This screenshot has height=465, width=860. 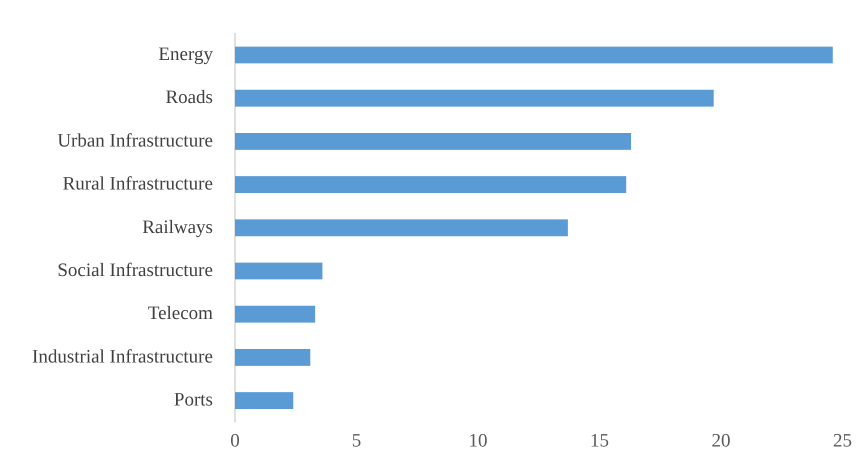 What do you see at coordinates (137, 184) in the screenshot?
I see `y-tick-label: Rural Infrastructure` at bounding box center [137, 184].